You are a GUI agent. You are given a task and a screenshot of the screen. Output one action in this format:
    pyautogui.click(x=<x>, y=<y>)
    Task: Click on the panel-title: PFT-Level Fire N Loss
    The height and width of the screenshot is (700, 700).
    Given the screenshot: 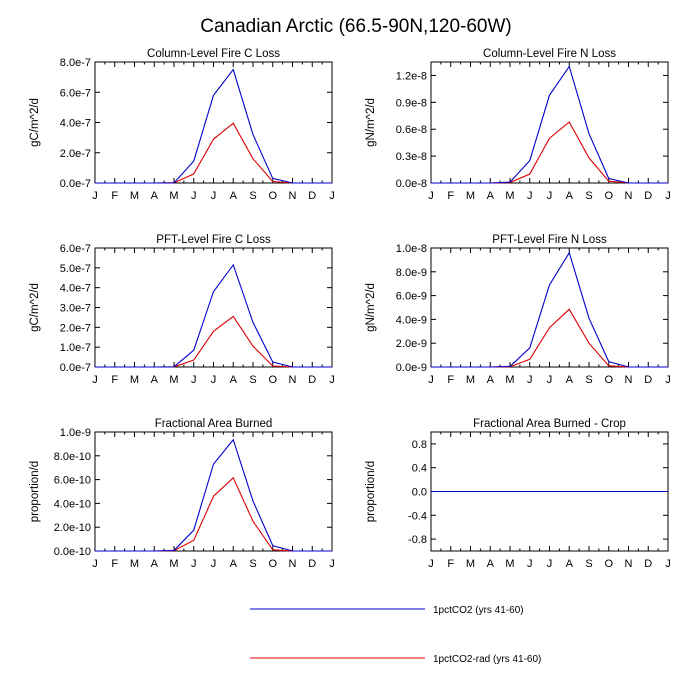 What is the action you would take?
    pyautogui.click(x=549, y=240)
    